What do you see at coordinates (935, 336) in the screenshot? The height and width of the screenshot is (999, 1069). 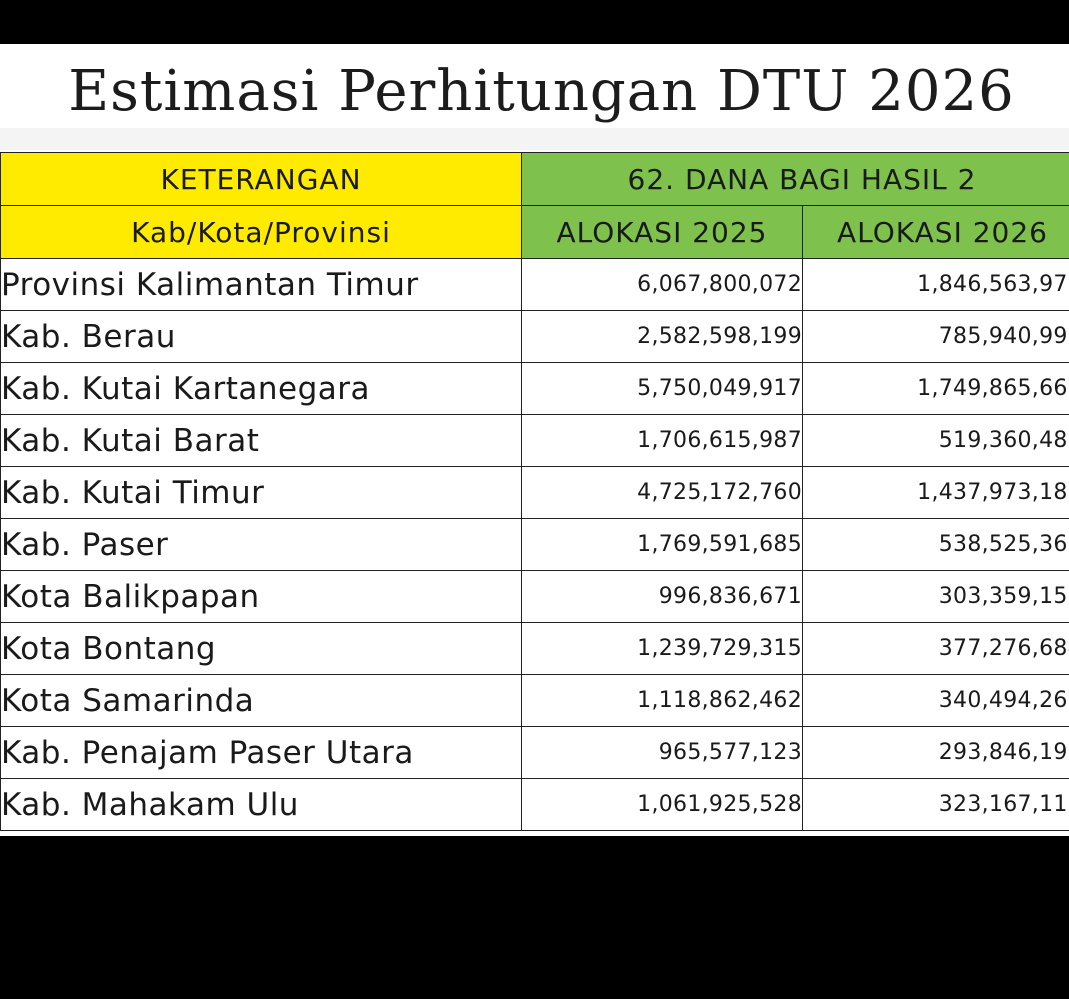 I see `alokasi-2026-value: 785,940,990` at bounding box center [935, 336].